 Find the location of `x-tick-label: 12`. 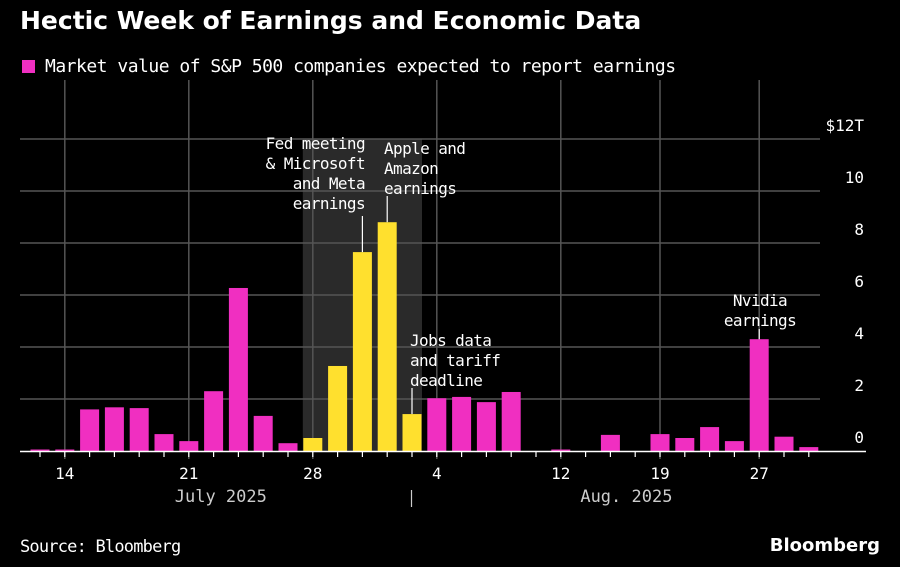

x-tick-label: 12 is located at coordinates (560, 473).